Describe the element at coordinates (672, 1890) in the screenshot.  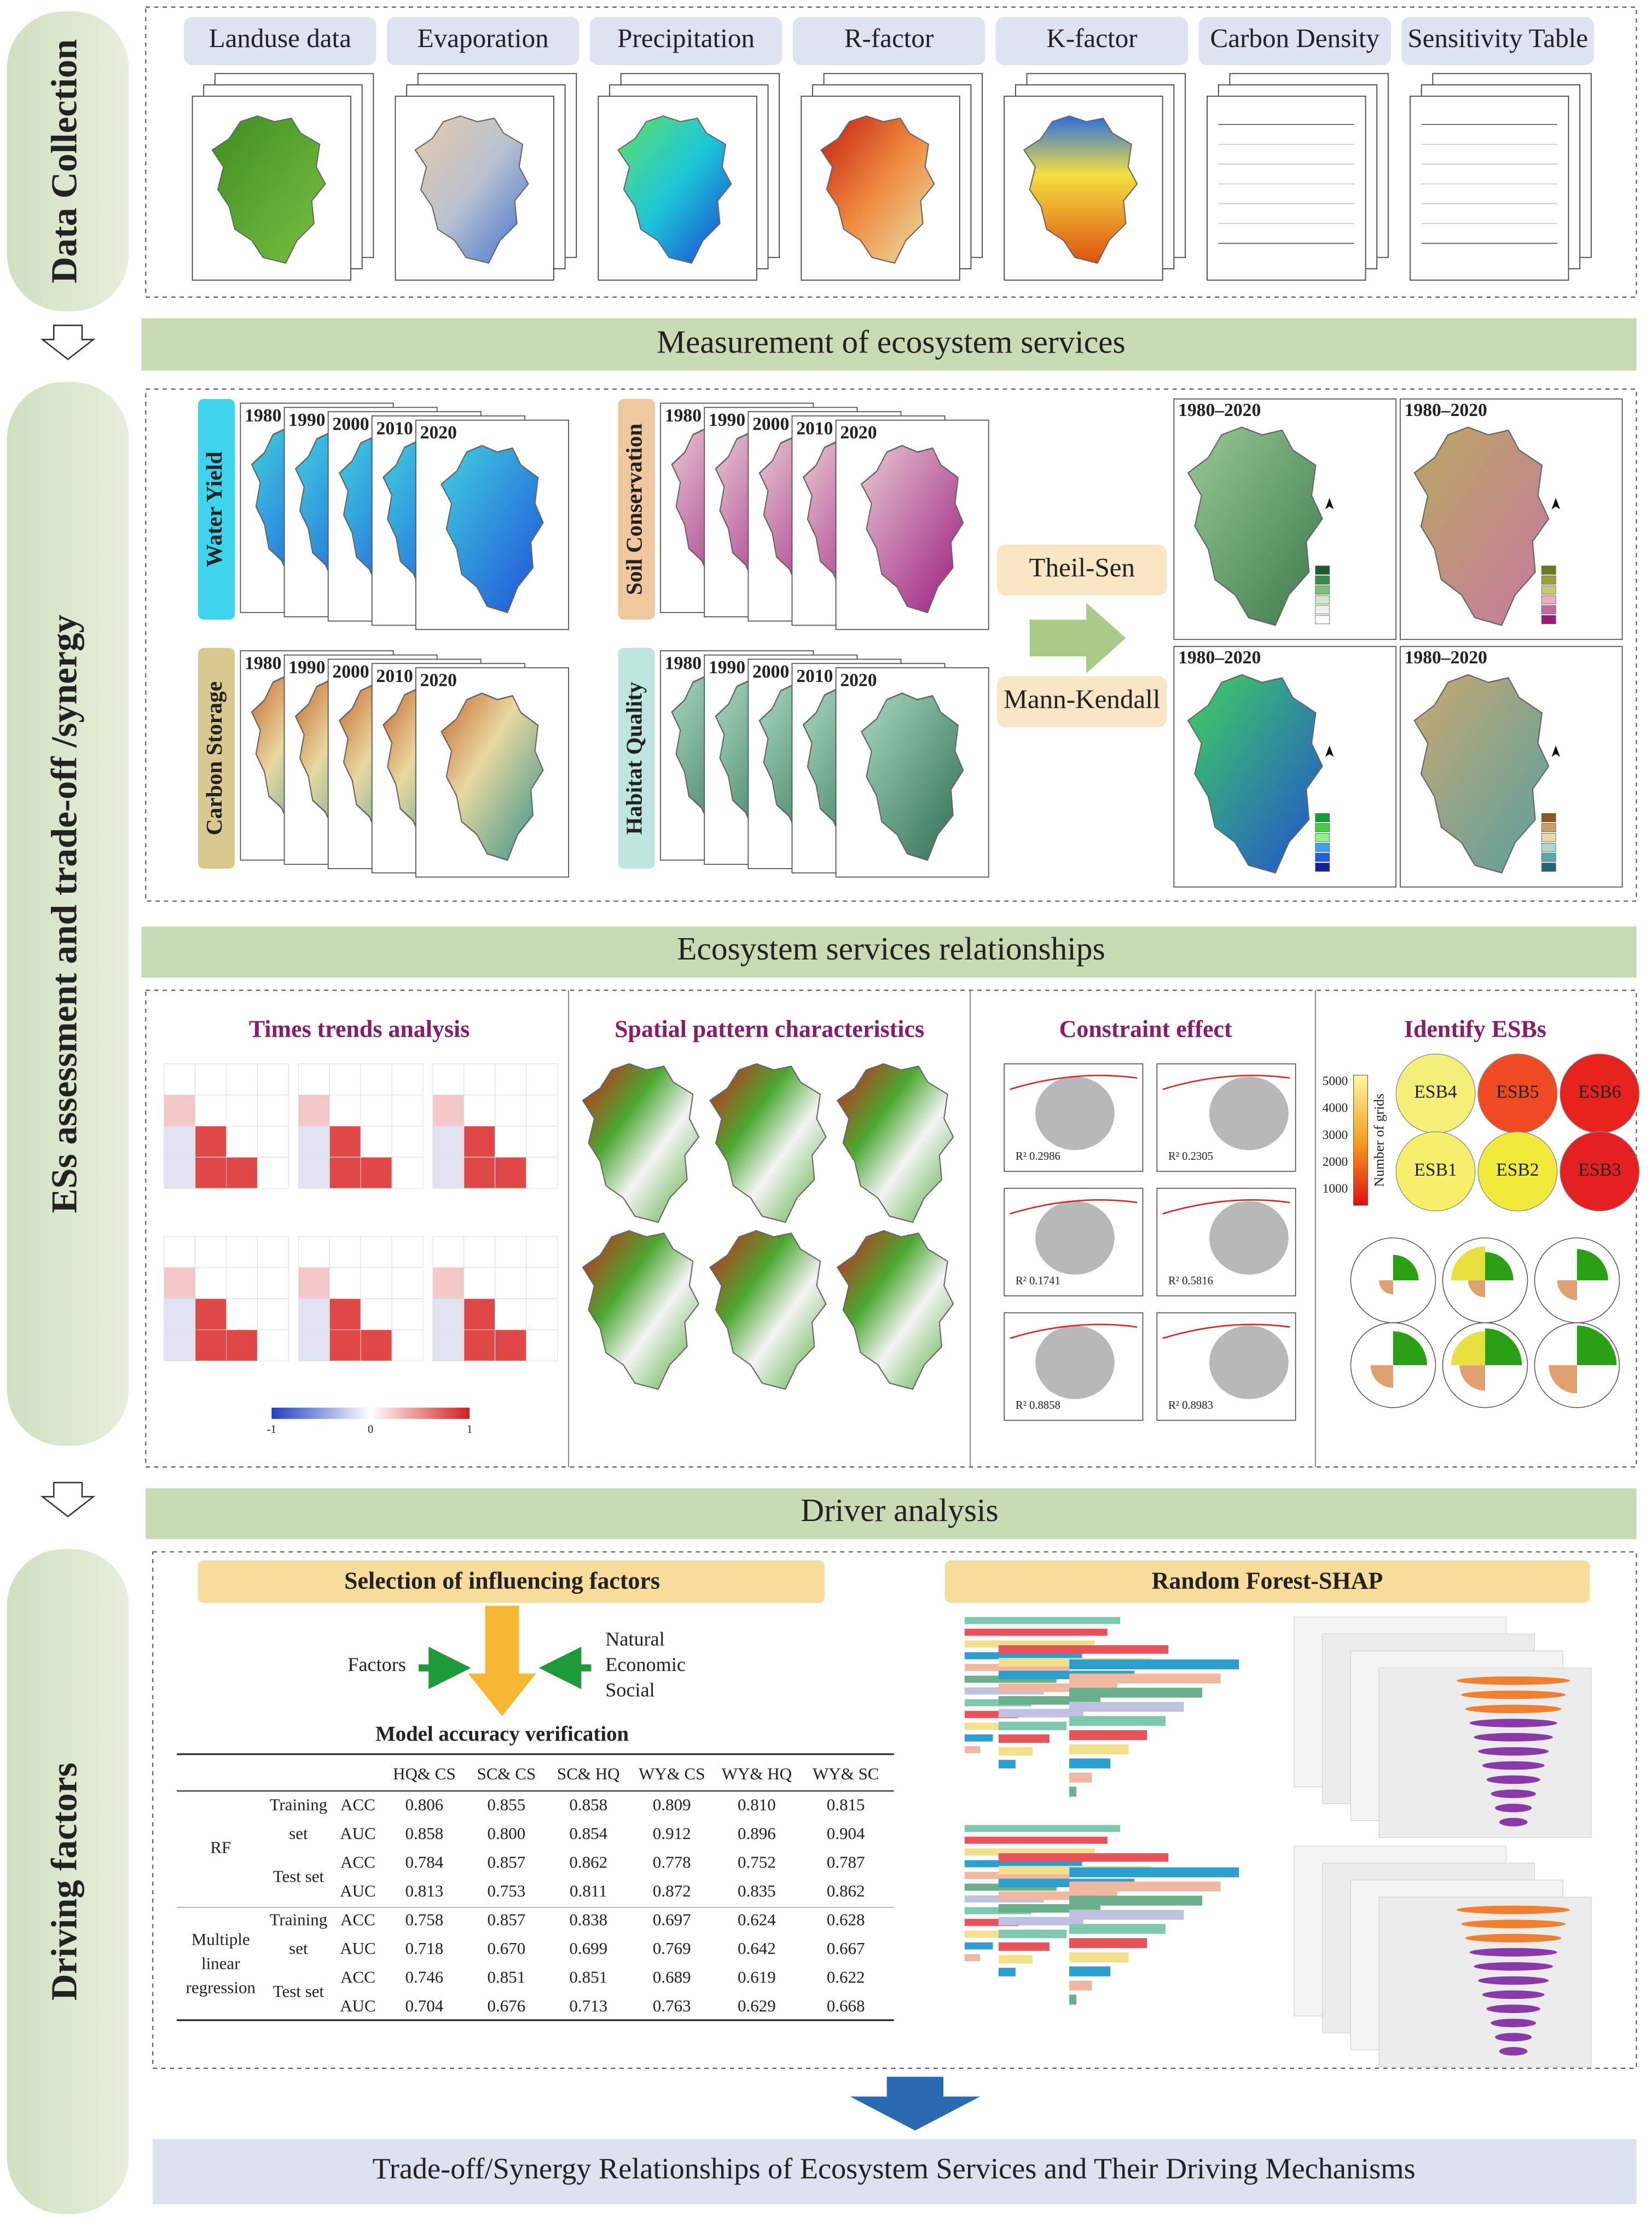
I see `table-cell: 0.872` at that location.